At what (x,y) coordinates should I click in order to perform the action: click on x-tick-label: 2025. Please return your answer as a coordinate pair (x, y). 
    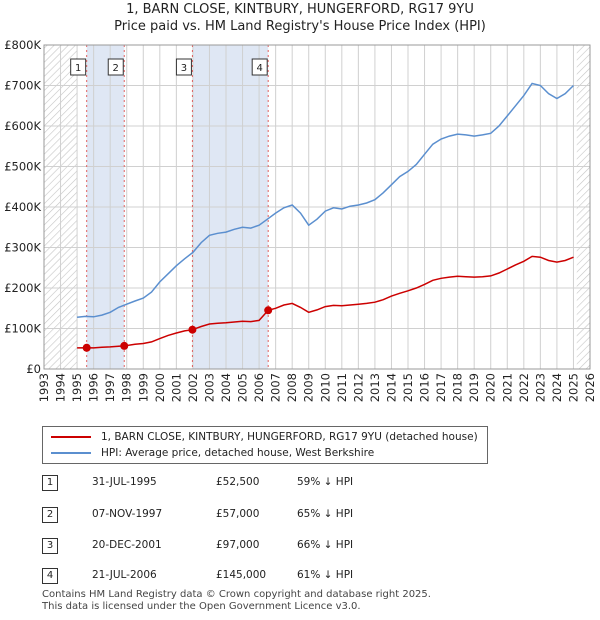
    Looking at the image, I should click on (573, 387).